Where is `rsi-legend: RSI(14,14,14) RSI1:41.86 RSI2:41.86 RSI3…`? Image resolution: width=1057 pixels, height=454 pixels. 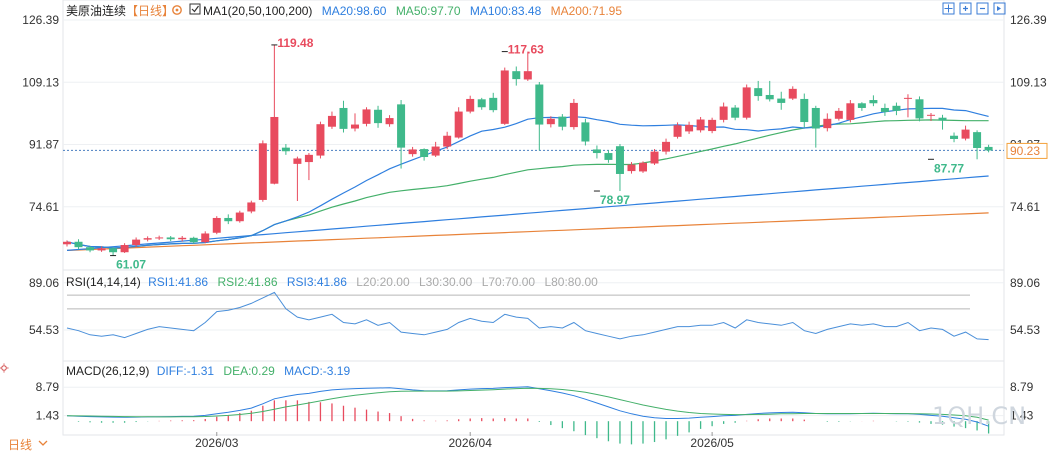 rsi-legend: RSI(14,14,14) RSI1:41.86 RSI2:41.86 RSI3… is located at coordinates (332, 282).